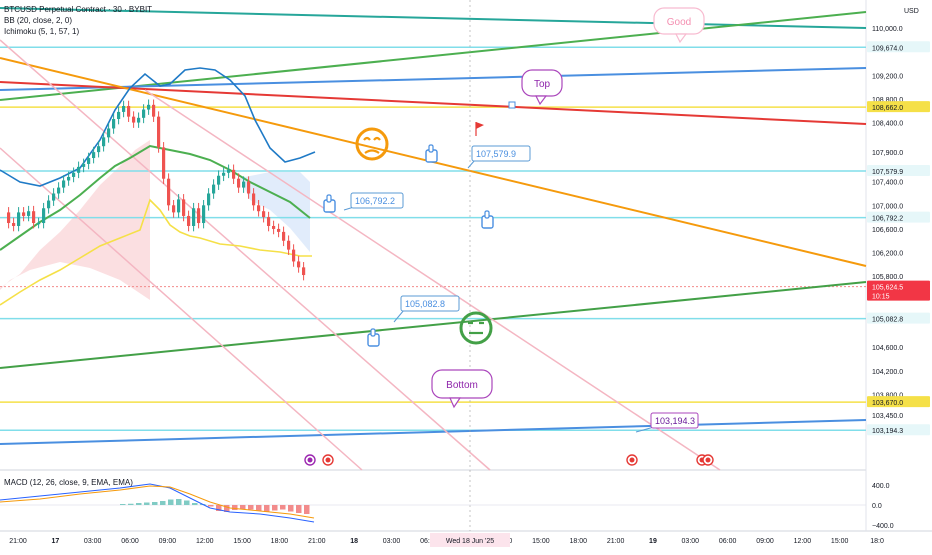  What do you see at coordinates (68, 482) in the screenshot?
I see `macd-legend: MACD (12, 26, close, 9, EMA, EMA)` at bounding box center [68, 482].